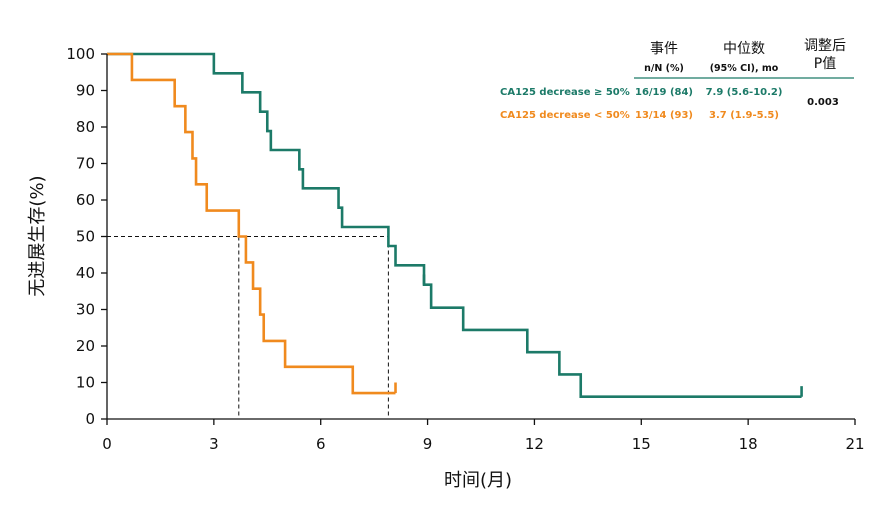  Describe the element at coordinates (85, 200) in the screenshot. I see `y-tick-label: 60` at that location.